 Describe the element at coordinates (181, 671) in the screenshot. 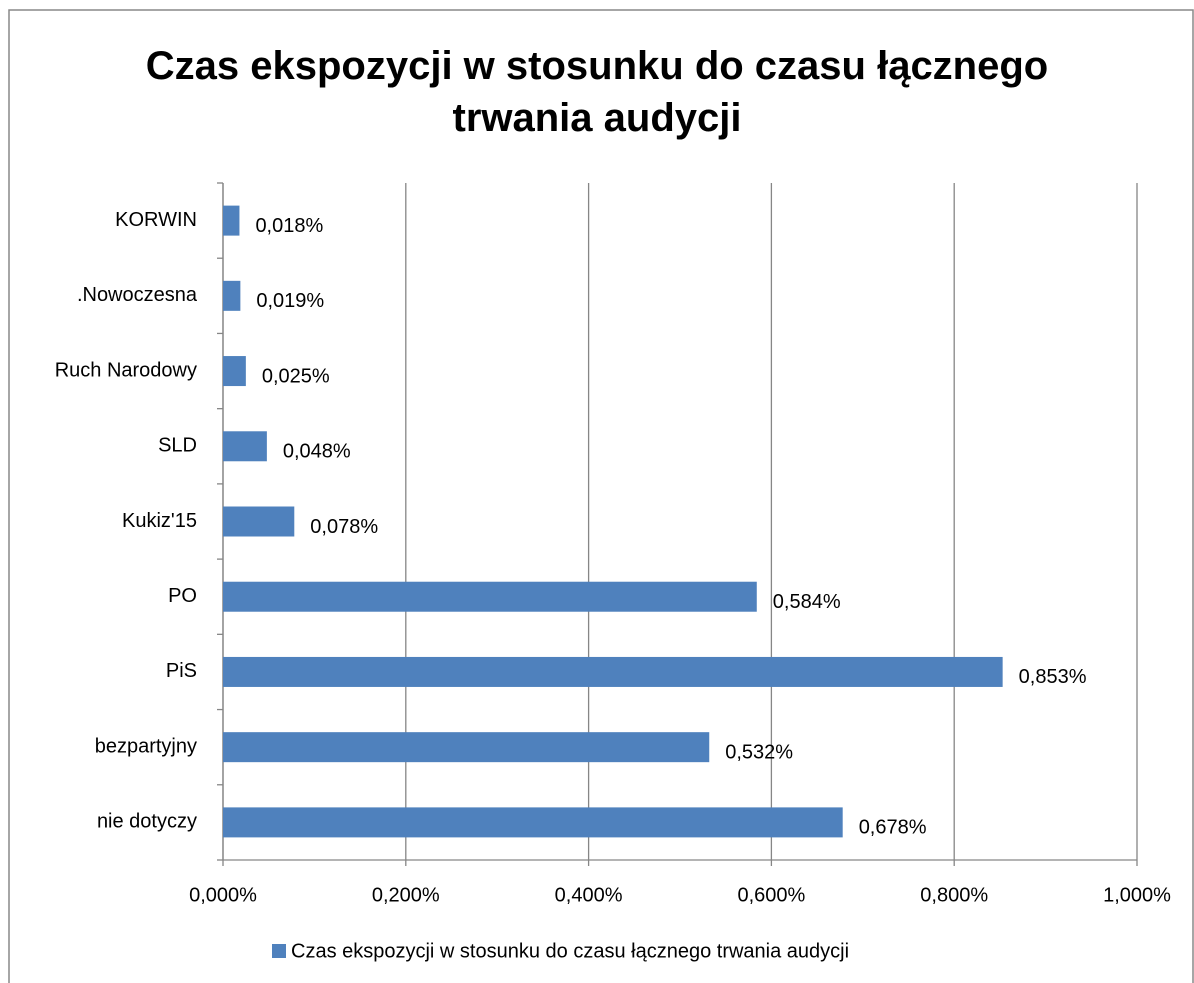

I see `y-tick-label: PiS` at that location.